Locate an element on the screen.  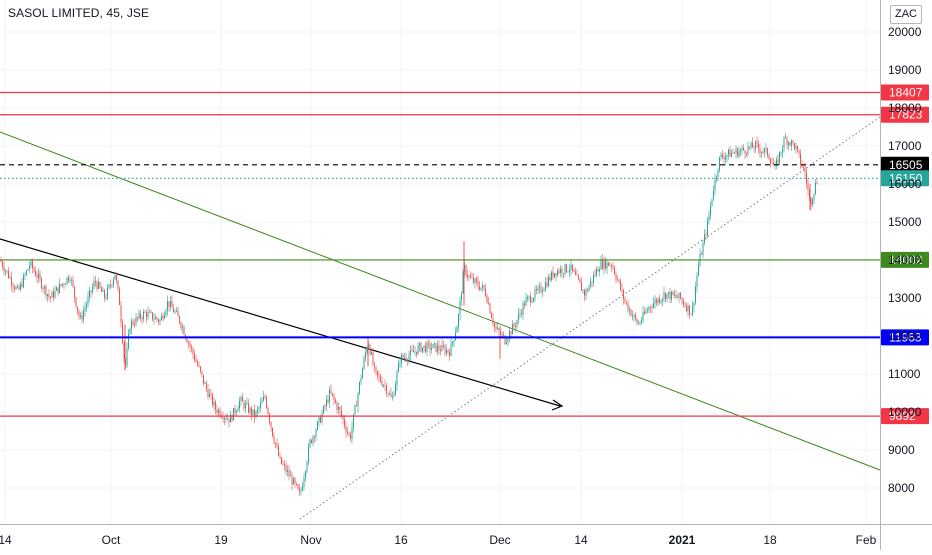
chart-title: SASOL LIMITED, 45, JSE is located at coordinates (79, 13).